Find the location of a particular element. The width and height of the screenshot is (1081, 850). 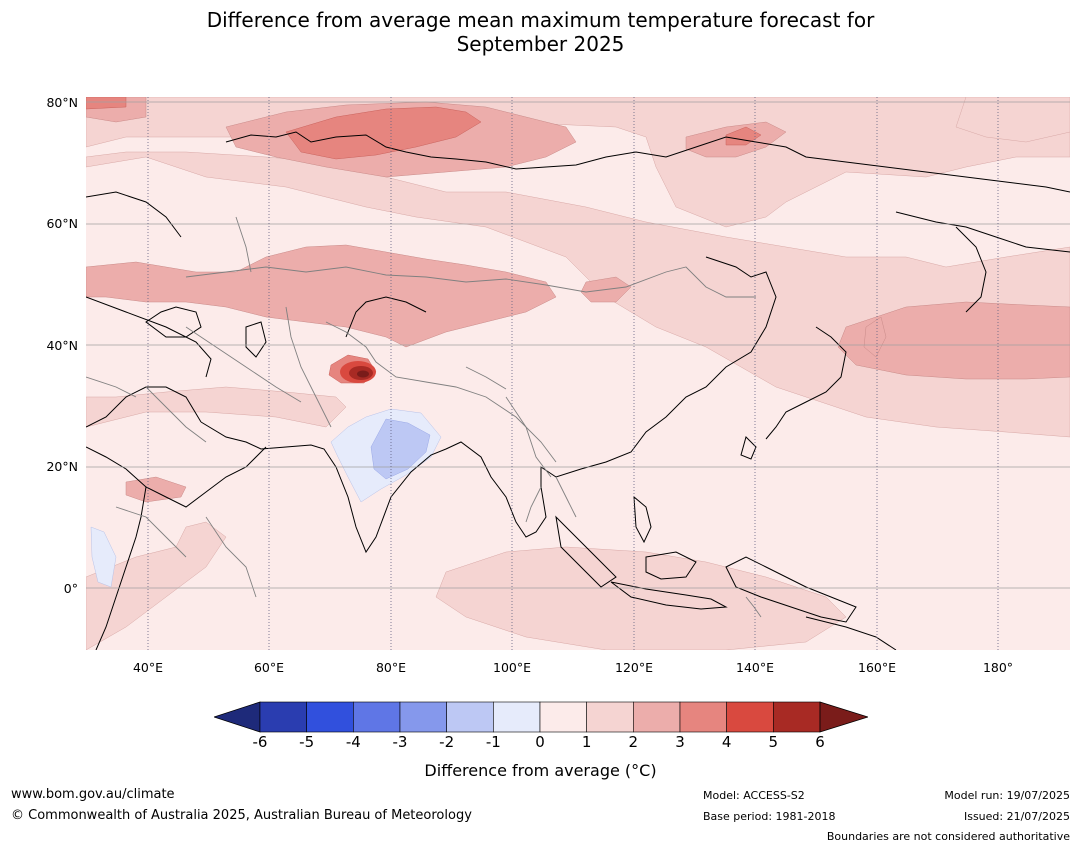

model-text: Model: ACCESS-S2 is located at coordinates (754, 795).